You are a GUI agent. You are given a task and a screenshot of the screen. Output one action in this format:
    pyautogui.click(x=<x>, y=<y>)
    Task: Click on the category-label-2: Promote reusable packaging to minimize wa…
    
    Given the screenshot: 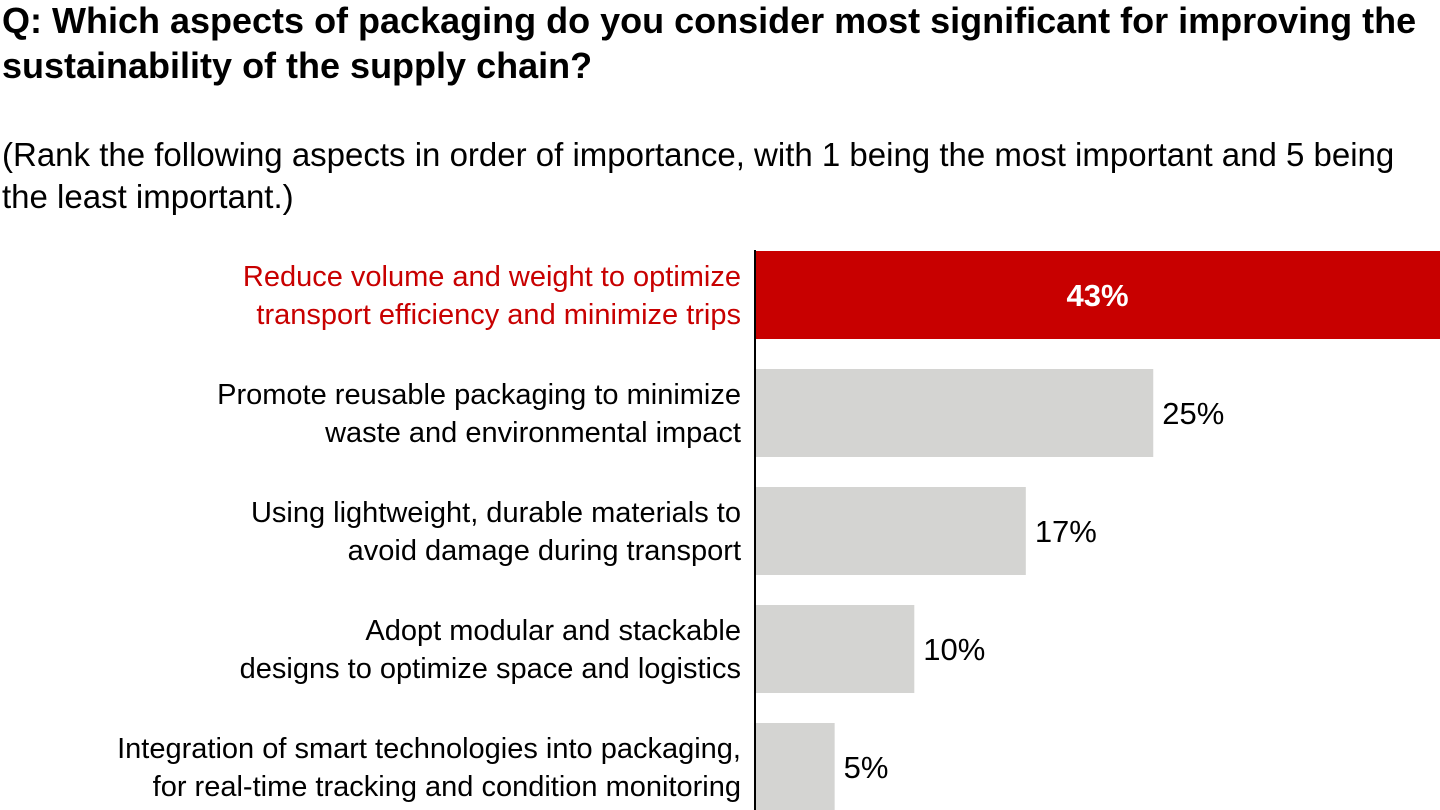 What is the action you would take?
    pyautogui.click(x=479, y=414)
    